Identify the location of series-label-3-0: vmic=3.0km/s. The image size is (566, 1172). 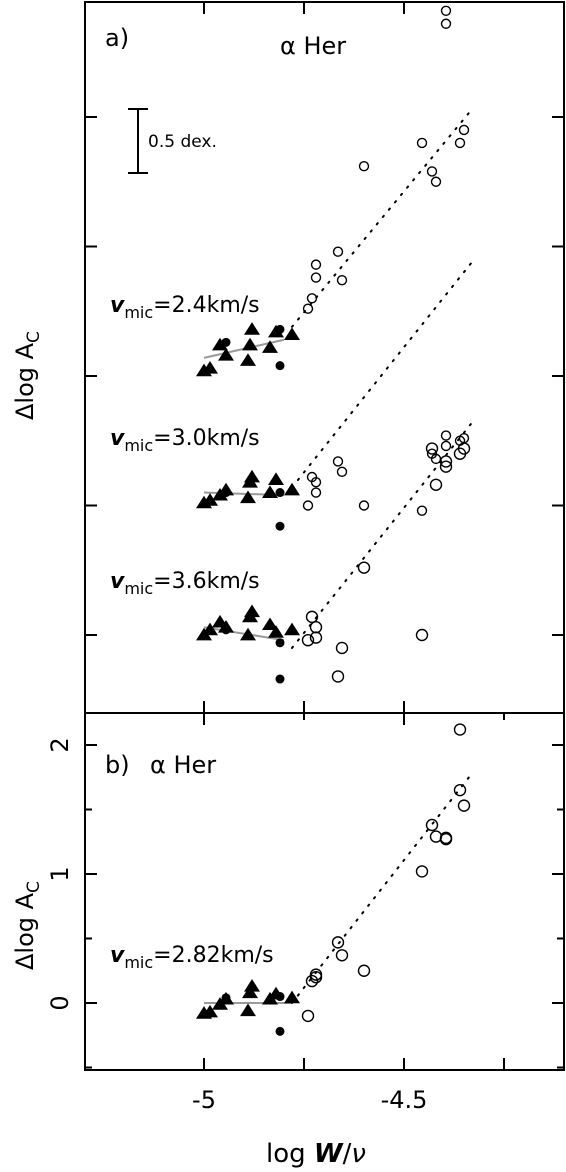
(185, 440).